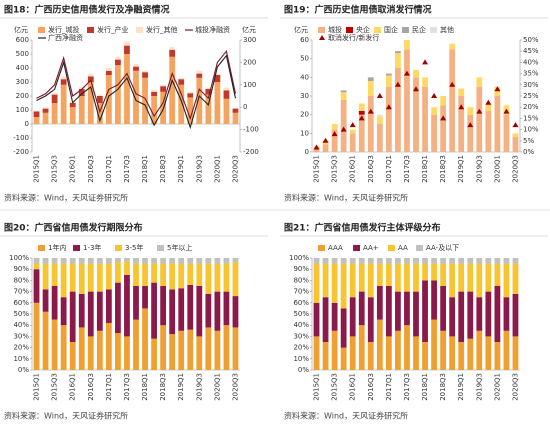 This screenshot has height=426, width=550. I want to click on x-tick-label: 2019Q3, so click(479, 169).